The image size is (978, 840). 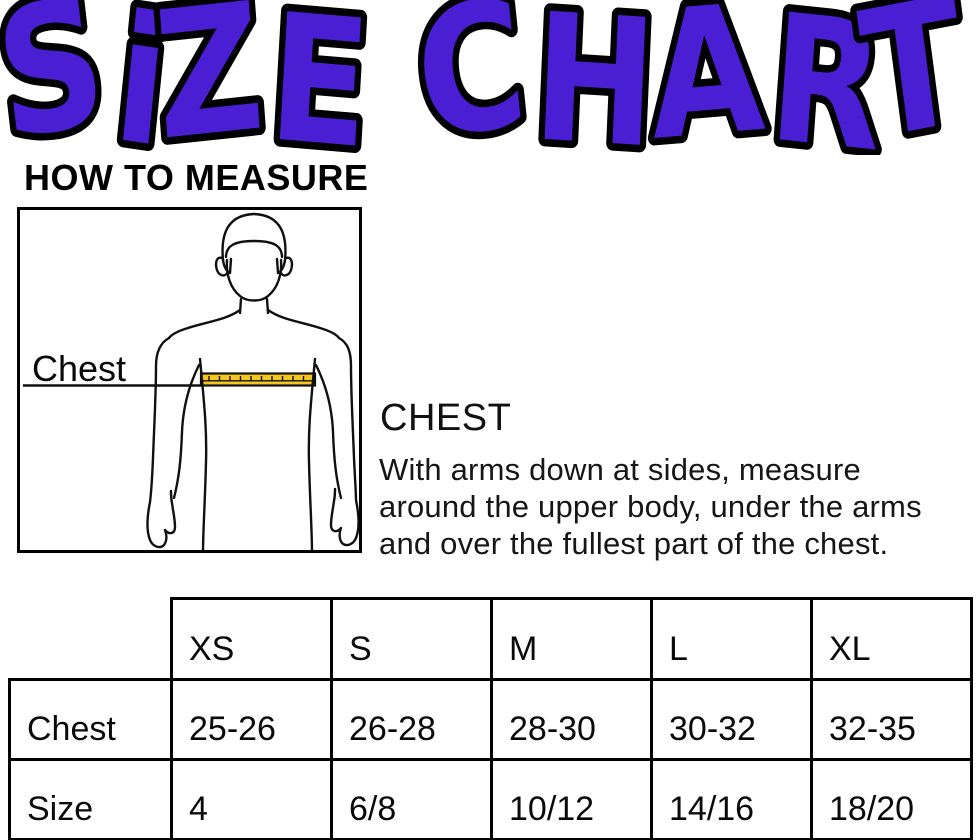 What do you see at coordinates (891, 639) in the screenshot?
I see `size-col-header-xl: XL` at bounding box center [891, 639].